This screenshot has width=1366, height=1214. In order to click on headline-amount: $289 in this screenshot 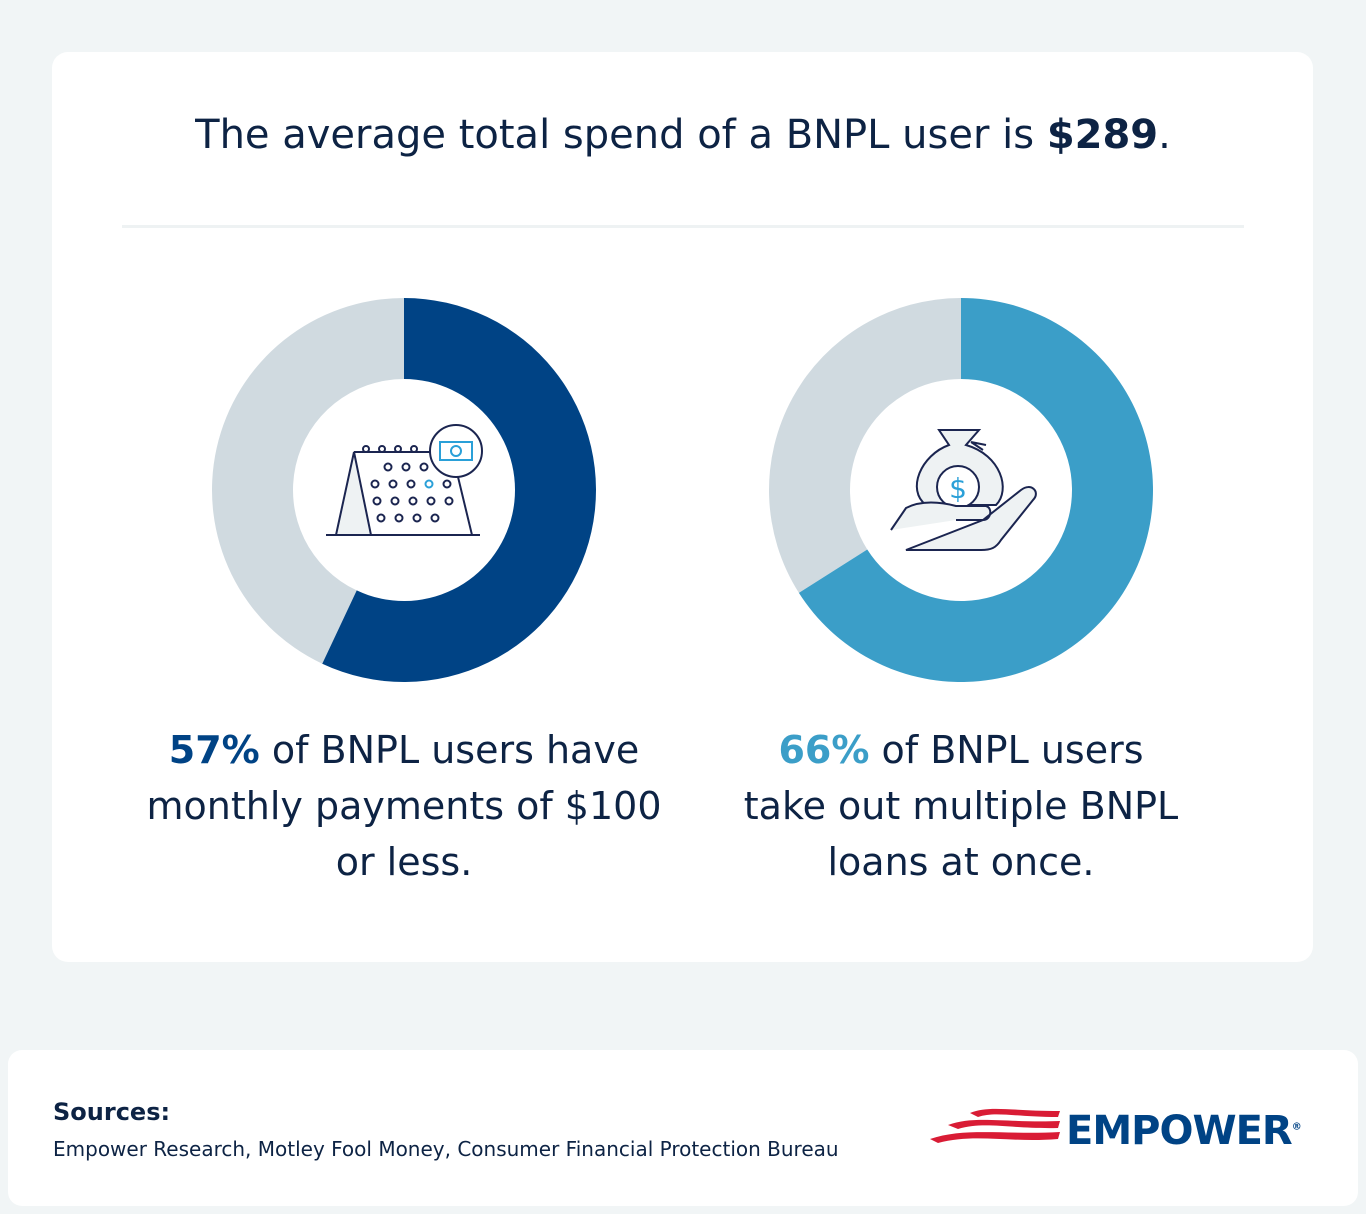, I will do `click(1102, 135)`.